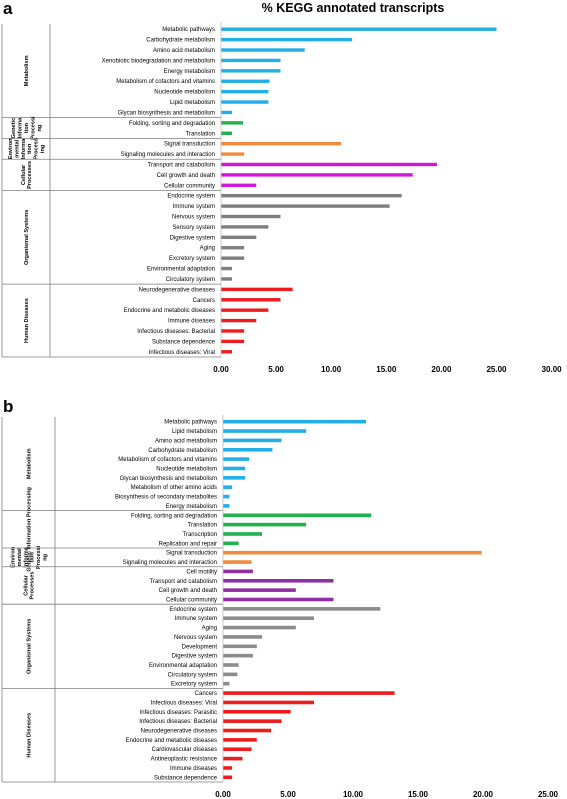 The width and height of the screenshot is (567, 799). What do you see at coordinates (552, 369) in the screenshot?
I see `x-tick-label: 30.00` at bounding box center [552, 369].